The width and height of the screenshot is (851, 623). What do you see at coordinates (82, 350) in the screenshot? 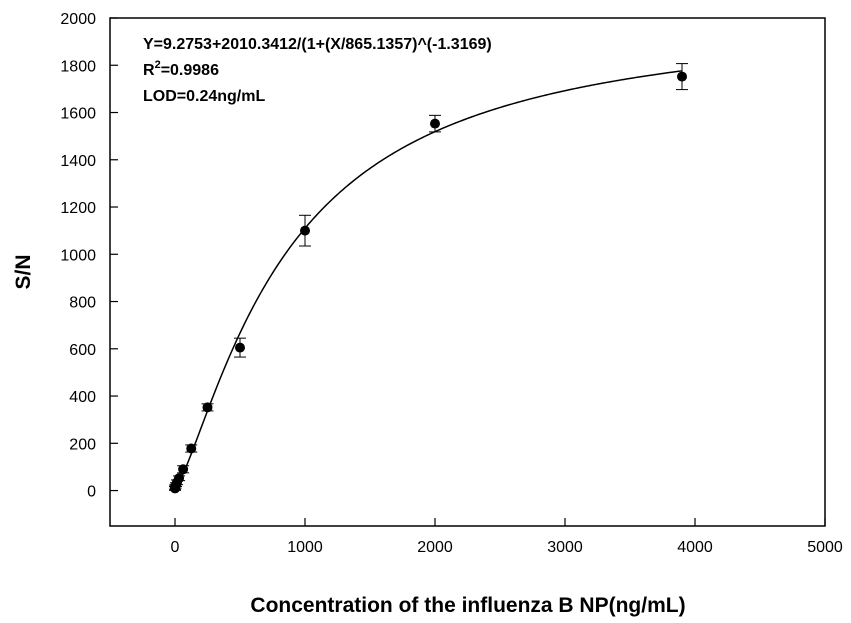
I see `y-tick-label: 600` at bounding box center [82, 350].